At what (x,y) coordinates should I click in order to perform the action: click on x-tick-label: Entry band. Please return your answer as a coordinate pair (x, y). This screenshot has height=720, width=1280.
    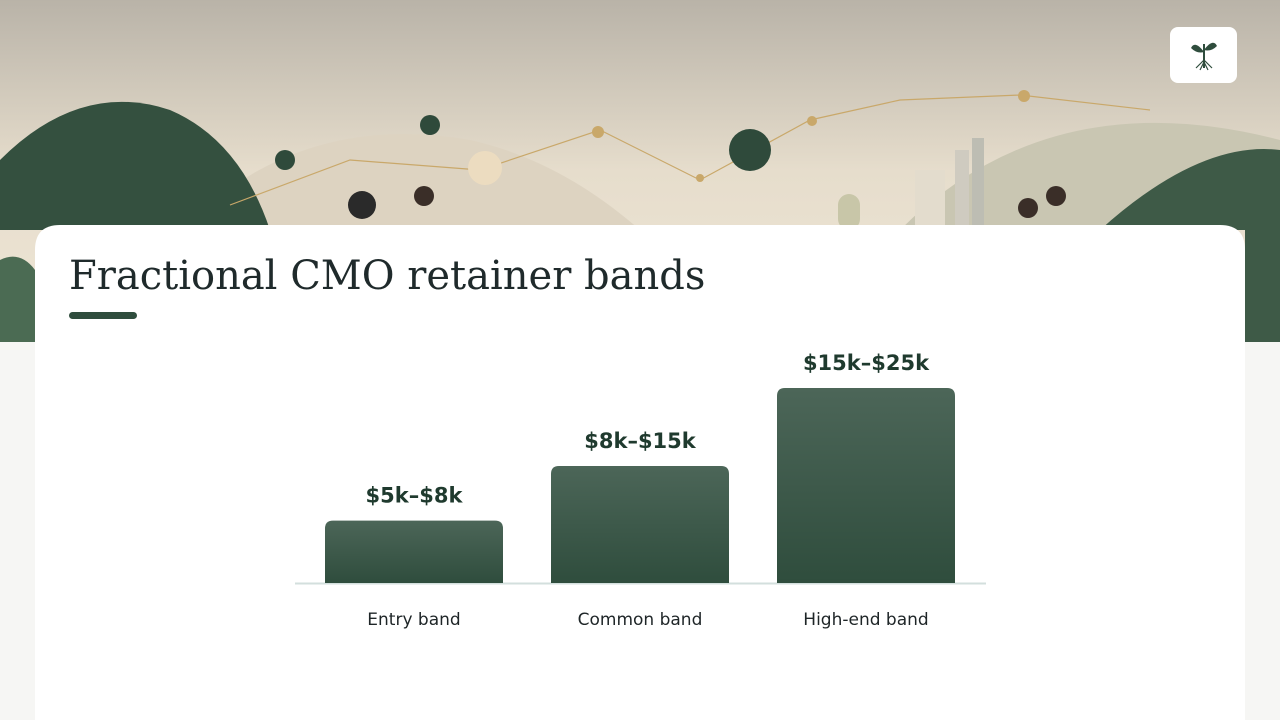
    Looking at the image, I should click on (413, 620).